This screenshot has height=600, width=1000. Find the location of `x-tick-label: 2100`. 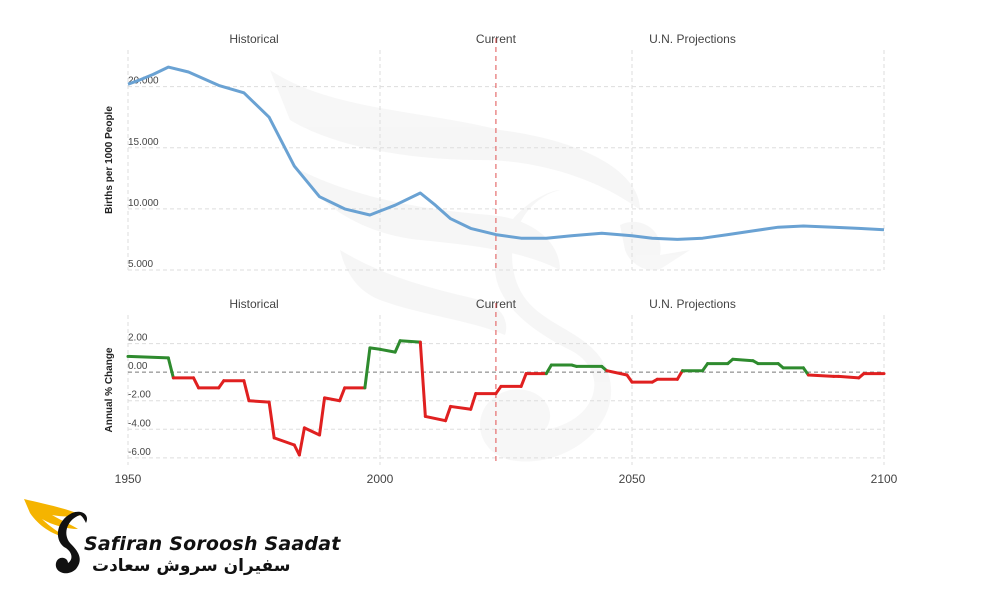

x-tick-label: 2100 is located at coordinates (884, 479).